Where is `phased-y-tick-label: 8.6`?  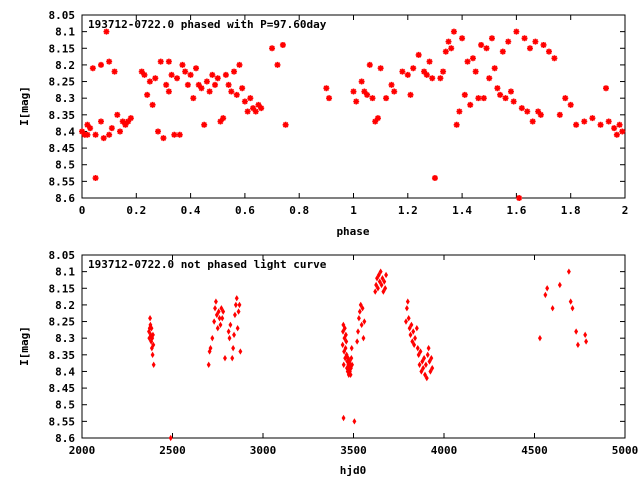 phased-y-tick-label: 8.6 is located at coordinates (65, 198).